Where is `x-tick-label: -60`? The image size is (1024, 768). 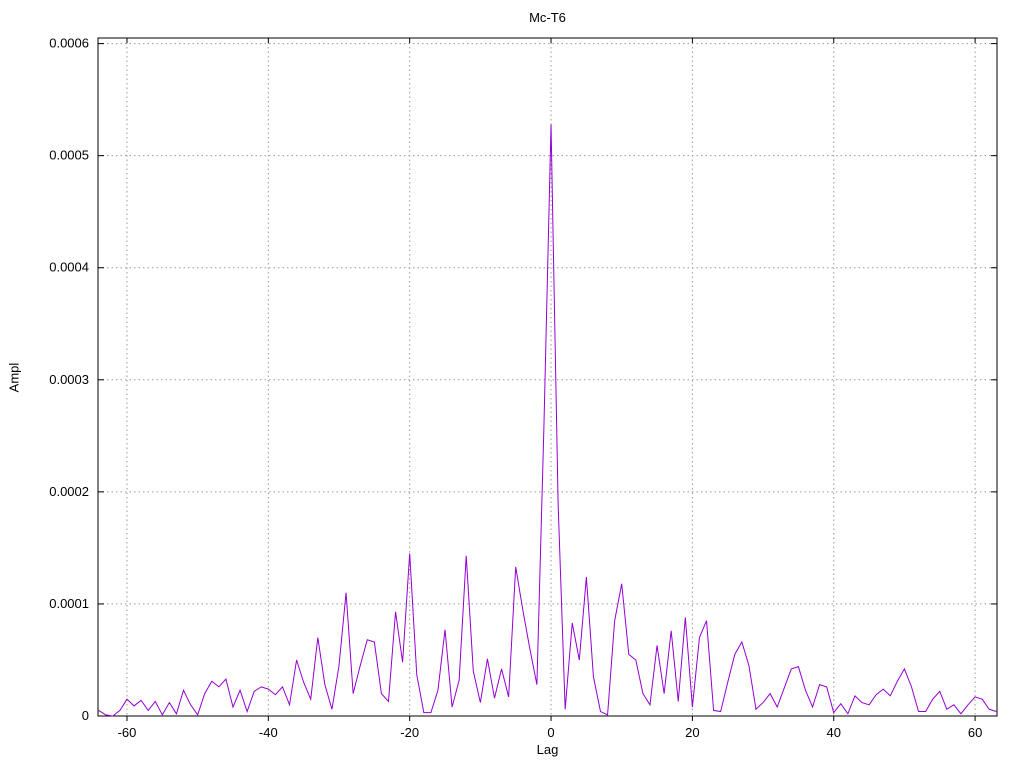
x-tick-label: -60 is located at coordinates (127, 732).